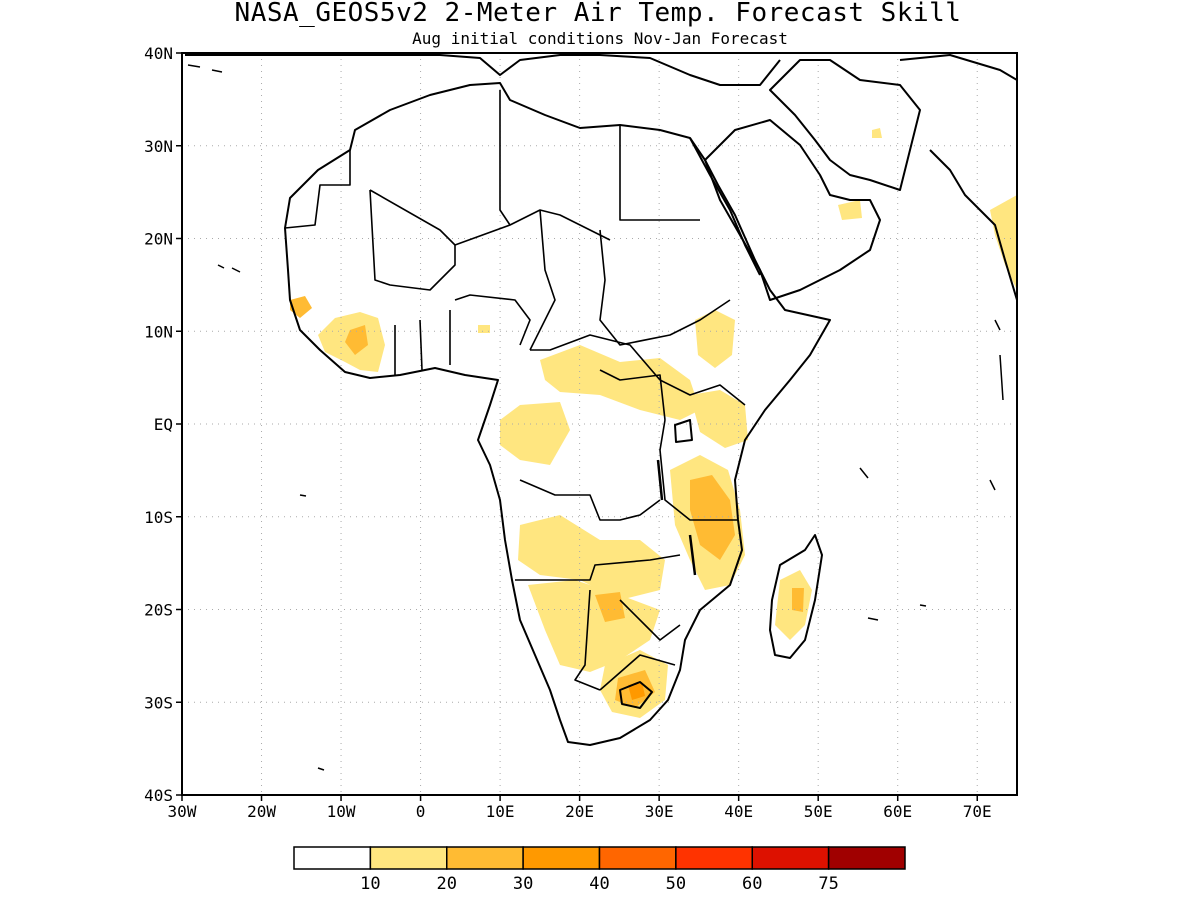  I want to click on y-tick-label: 30S, so click(158, 702).